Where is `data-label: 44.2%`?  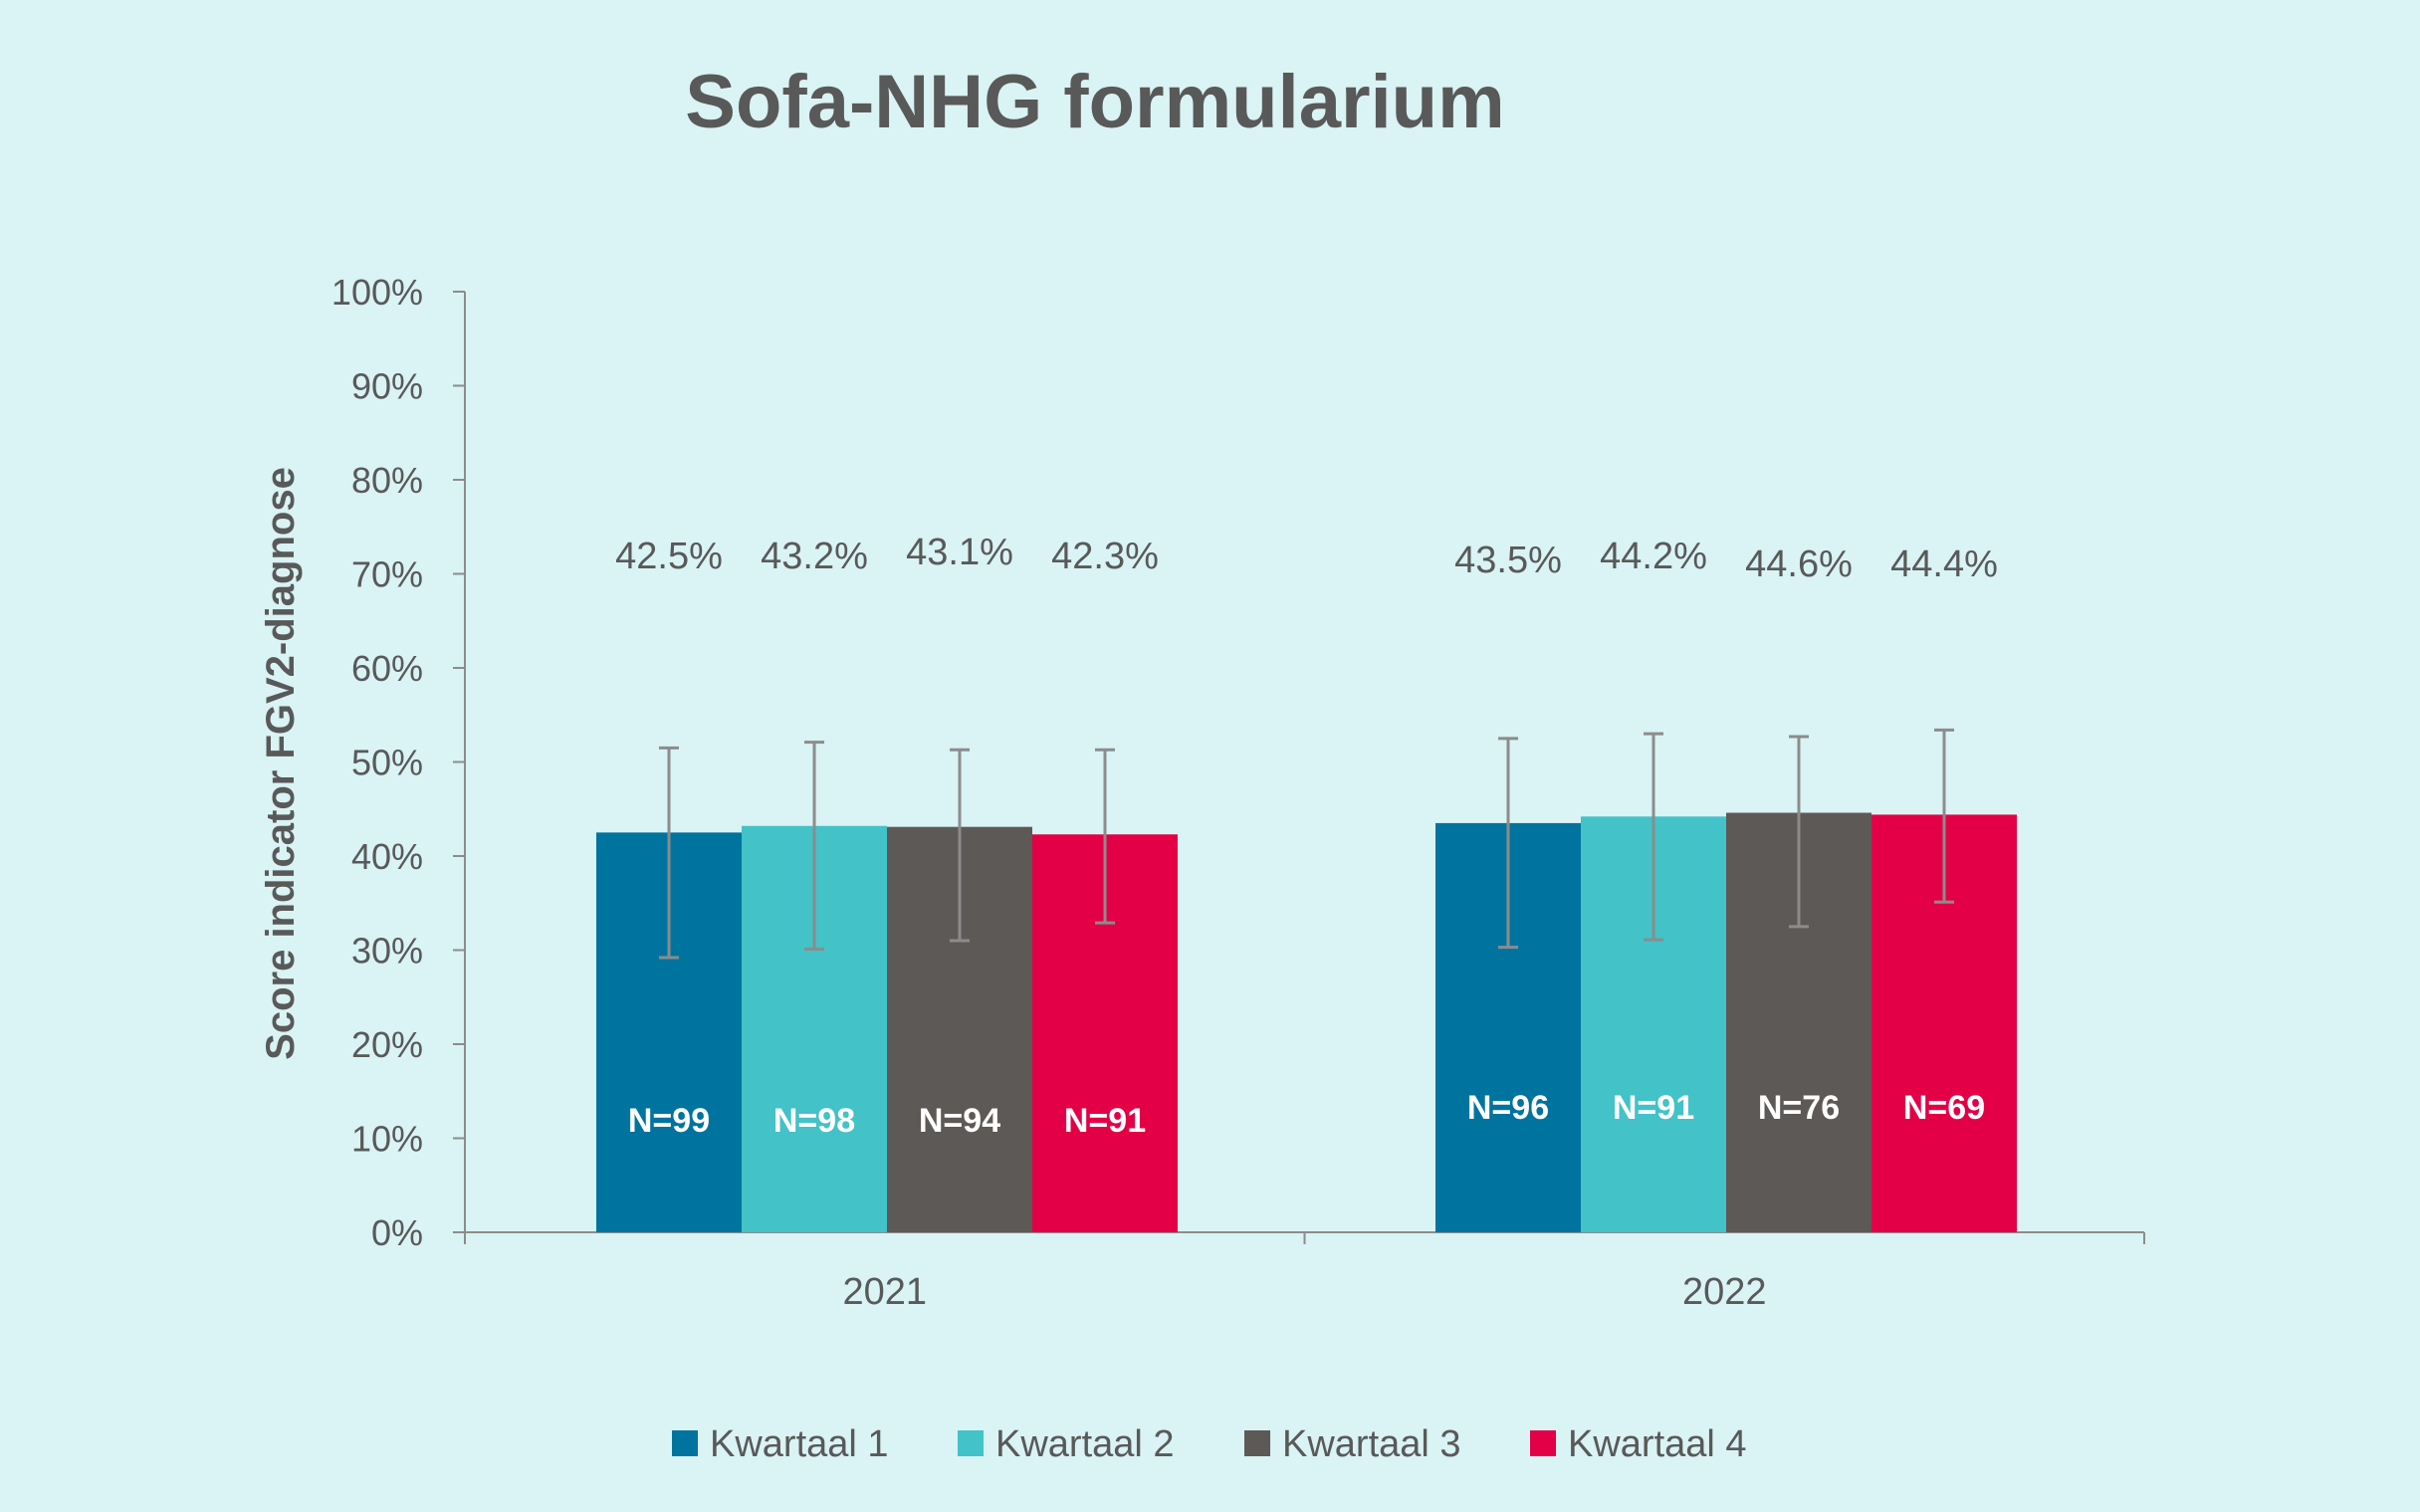
data-label: 44.2% is located at coordinates (1654, 556).